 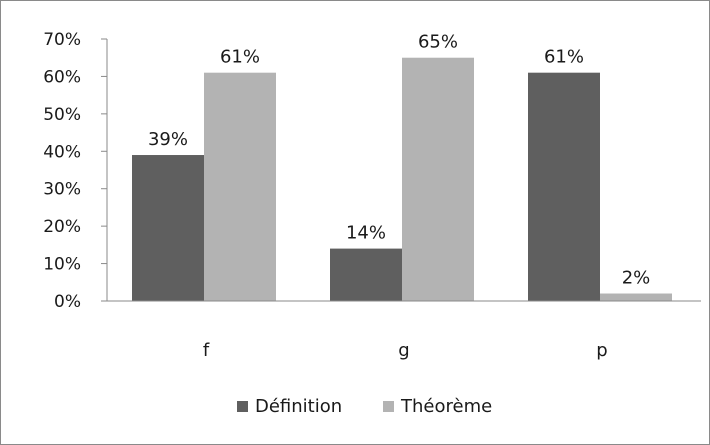 What do you see at coordinates (168, 228) in the screenshot?
I see `bar-définition-f` at bounding box center [168, 228].